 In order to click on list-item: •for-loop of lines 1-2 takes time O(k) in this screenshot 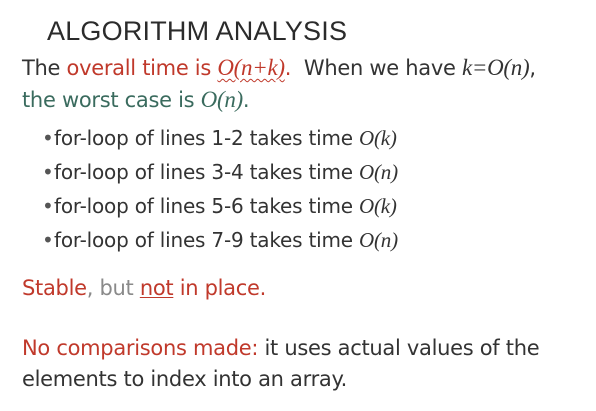, I will do `click(220, 141)`.